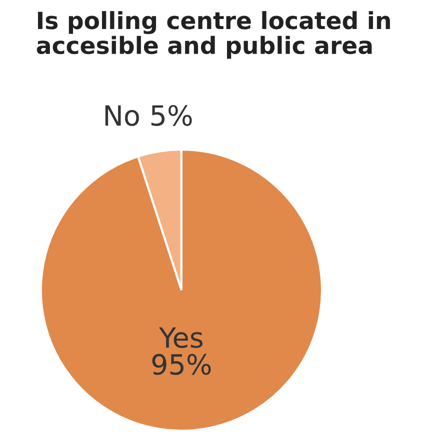 The height and width of the screenshot is (443, 448). What do you see at coordinates (181, 364) in the screenshot?
I see `data-label: 95%` at bounding box center [181, 364].